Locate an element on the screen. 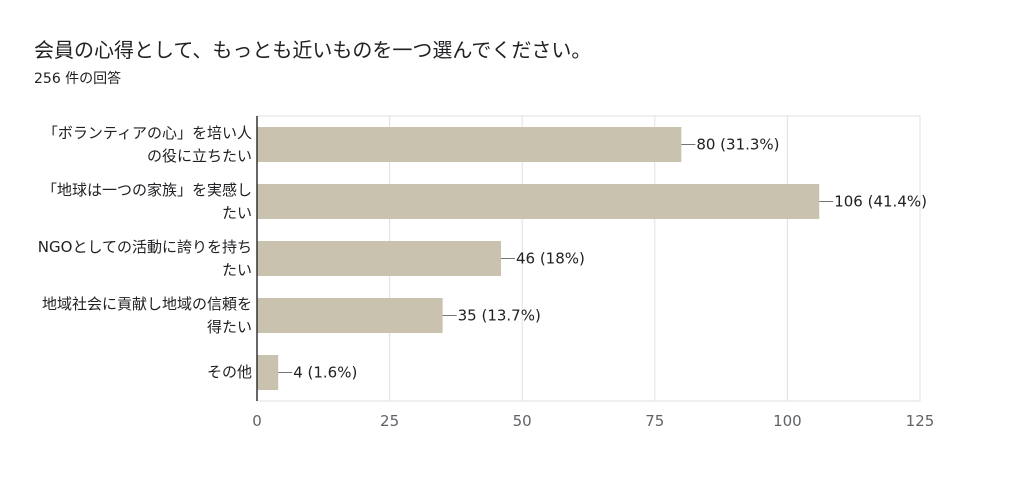 This screenshot has width=1024, height=486. x-tick-label: 100 is located at coordinates (787, 421).